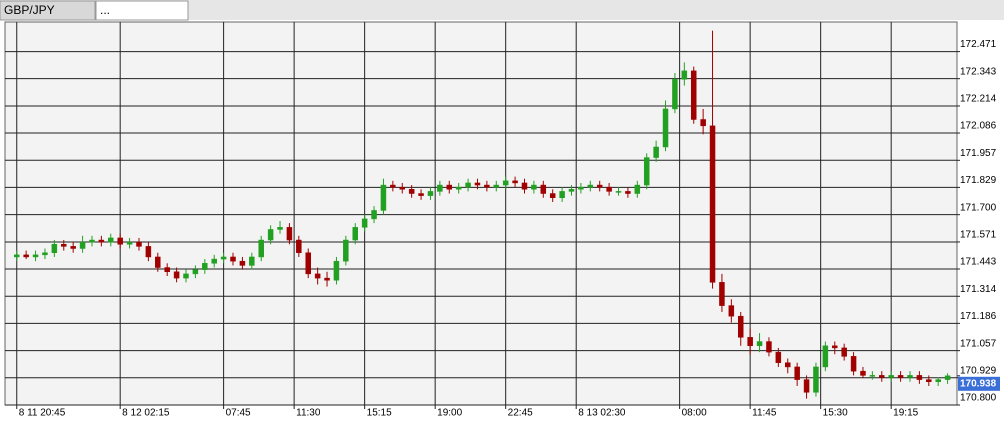 This screenshot has width=1004, height=434. I want to click on y-tick-label: 172.471, so click(978, 44).